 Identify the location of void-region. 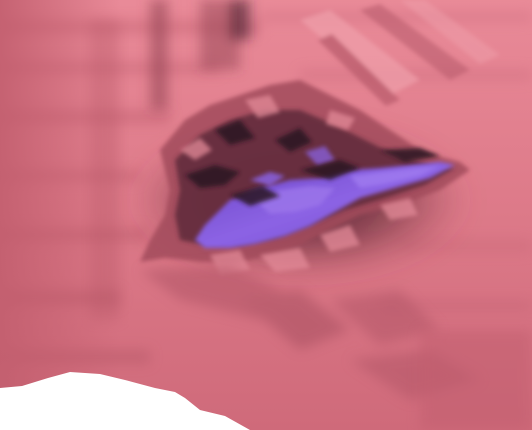
(125, 401).